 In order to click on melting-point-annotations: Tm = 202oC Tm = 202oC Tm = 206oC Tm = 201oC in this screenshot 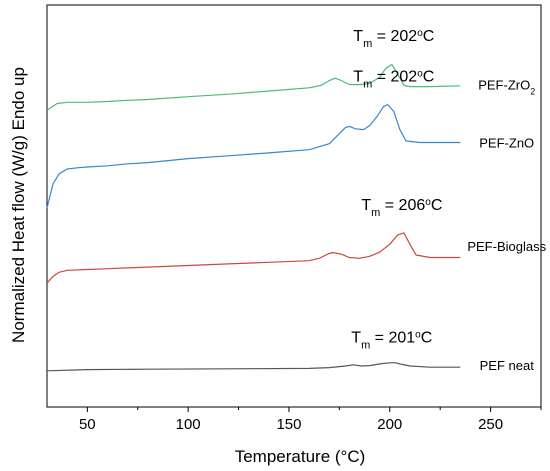, I will do `click(396, 190)`.